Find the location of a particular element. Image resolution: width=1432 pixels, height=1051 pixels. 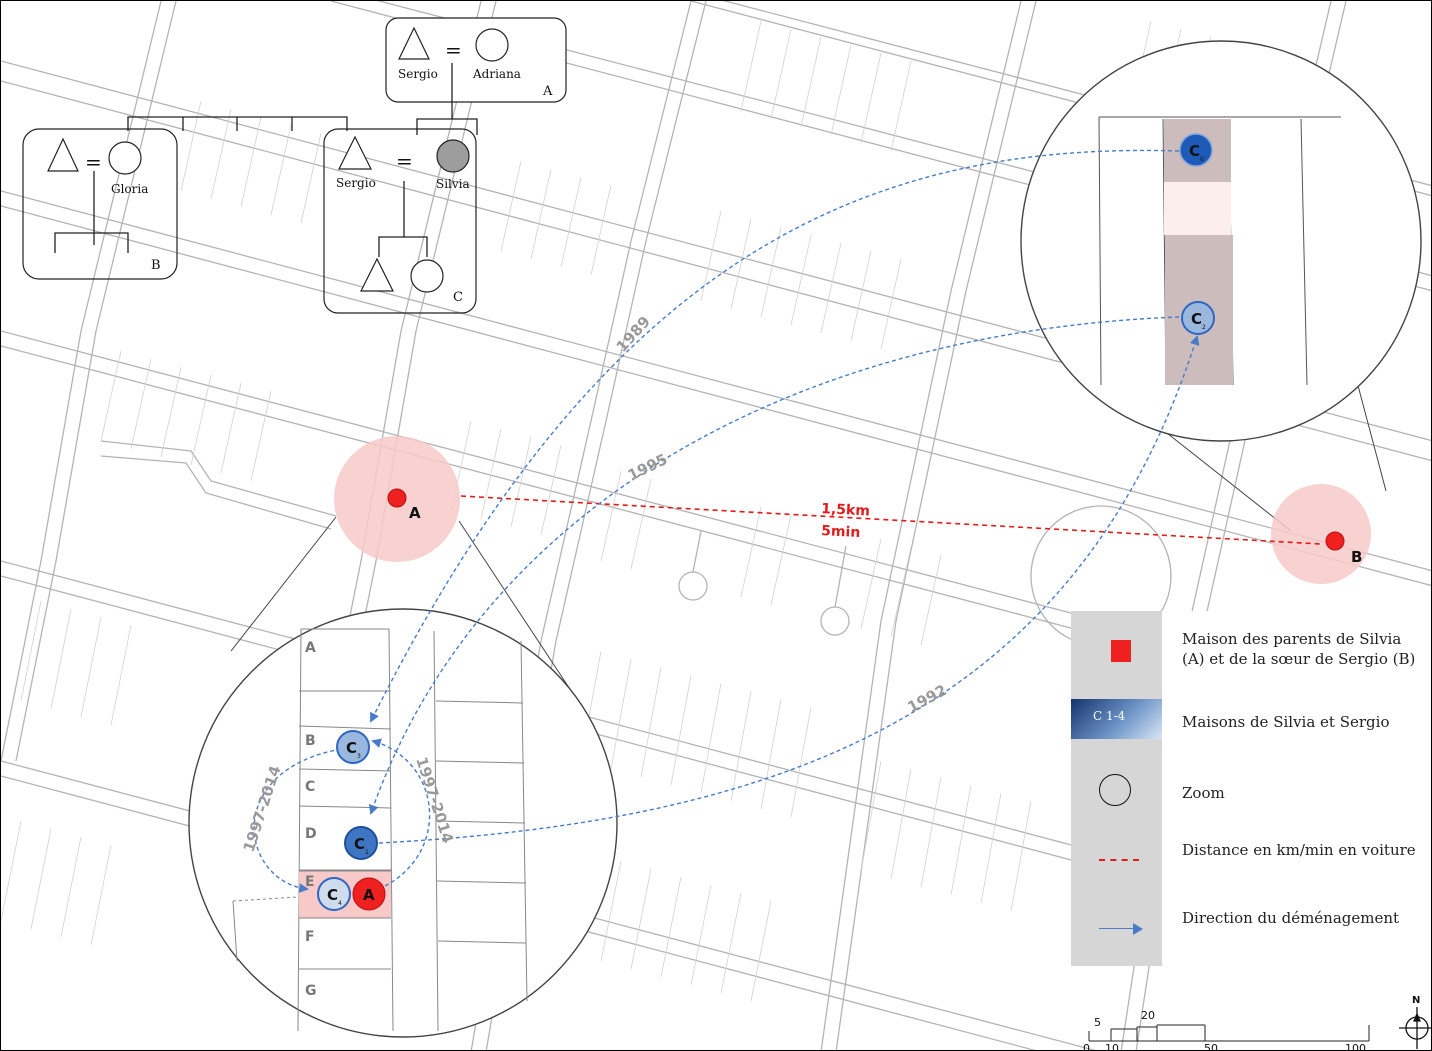

kinship-box-c is located at coordinates (400, 221).